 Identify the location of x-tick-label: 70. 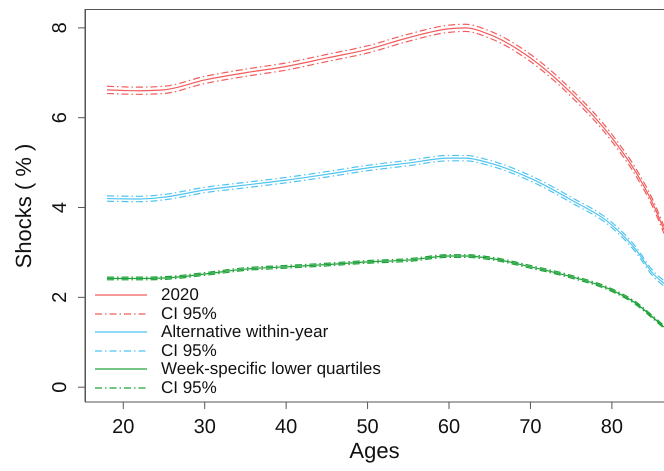
(530, 427).